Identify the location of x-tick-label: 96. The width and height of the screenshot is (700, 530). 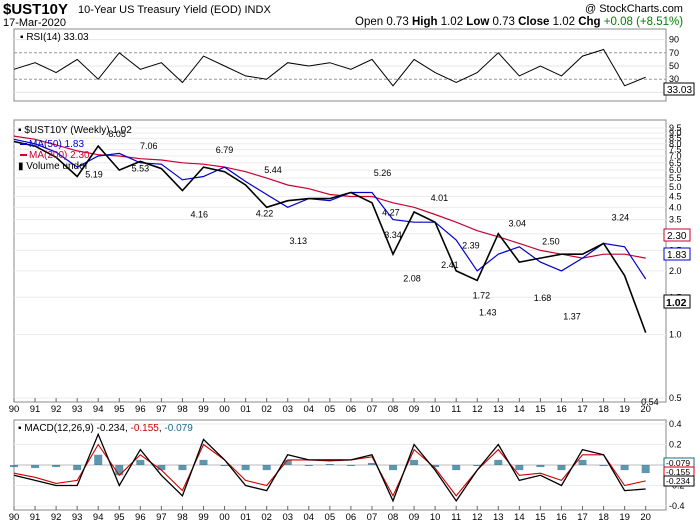
(140, 517).